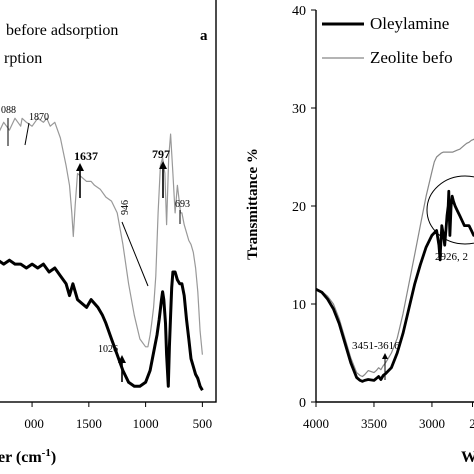  Describe the element at coordinates (316, 423) in the screenshot. I see `x-tick-label: 4000` at that location.